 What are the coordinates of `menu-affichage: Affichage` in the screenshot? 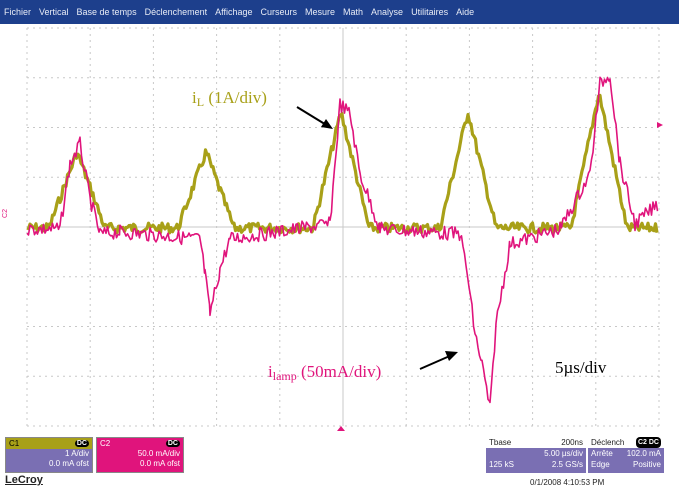 It's located at (234, 12).